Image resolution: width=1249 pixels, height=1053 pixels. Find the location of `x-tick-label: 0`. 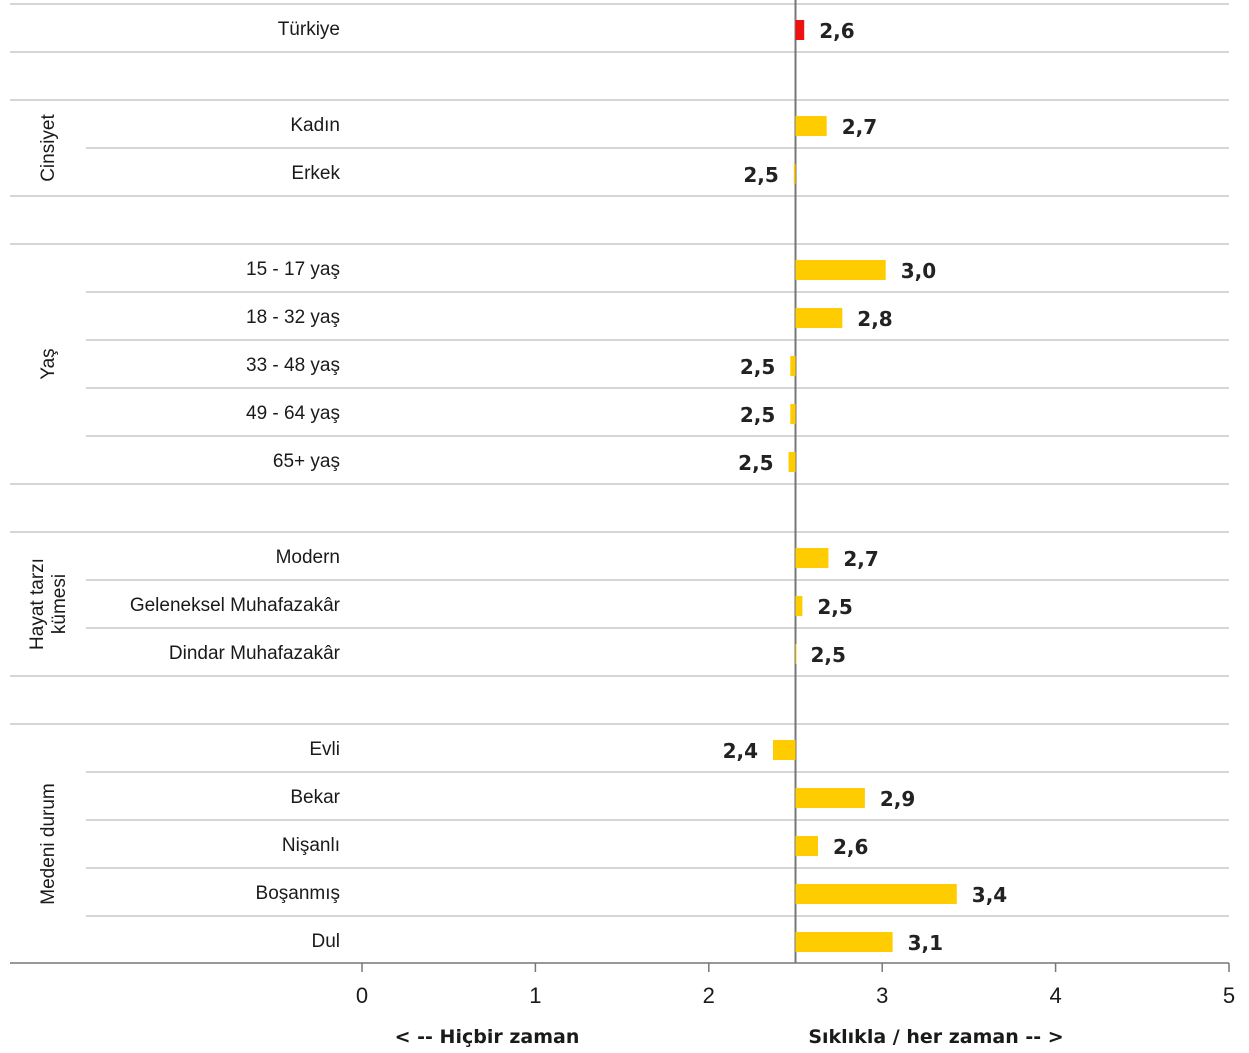

x-tick-label: 0 is located at coordinates (362, 995).